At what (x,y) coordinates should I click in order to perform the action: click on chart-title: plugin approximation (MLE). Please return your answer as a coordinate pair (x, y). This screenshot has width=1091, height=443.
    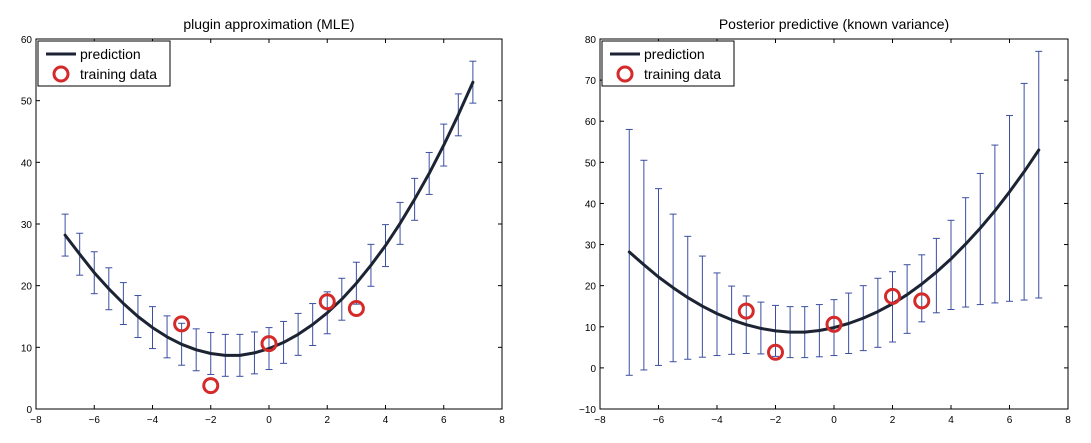
    Looking at the image, I should click on (268, 24).